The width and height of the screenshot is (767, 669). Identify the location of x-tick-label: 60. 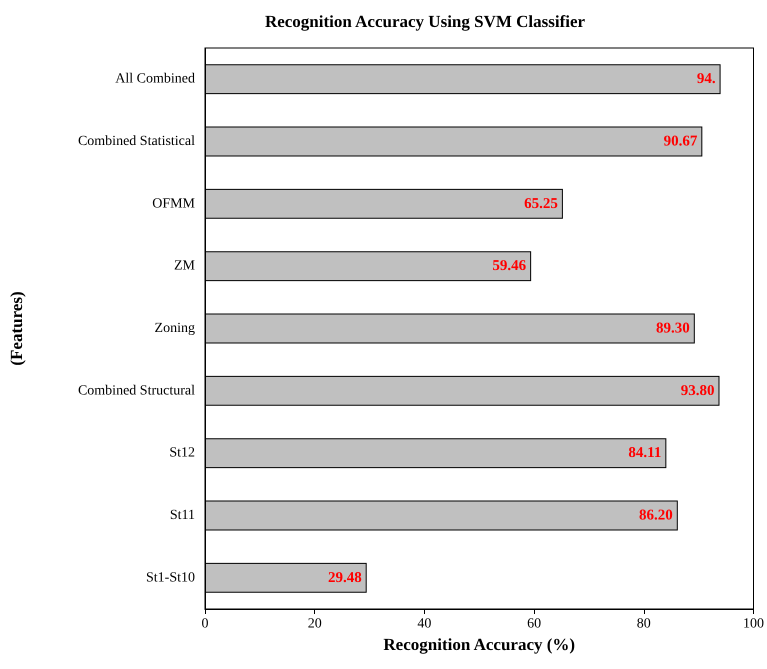
(534, 624).